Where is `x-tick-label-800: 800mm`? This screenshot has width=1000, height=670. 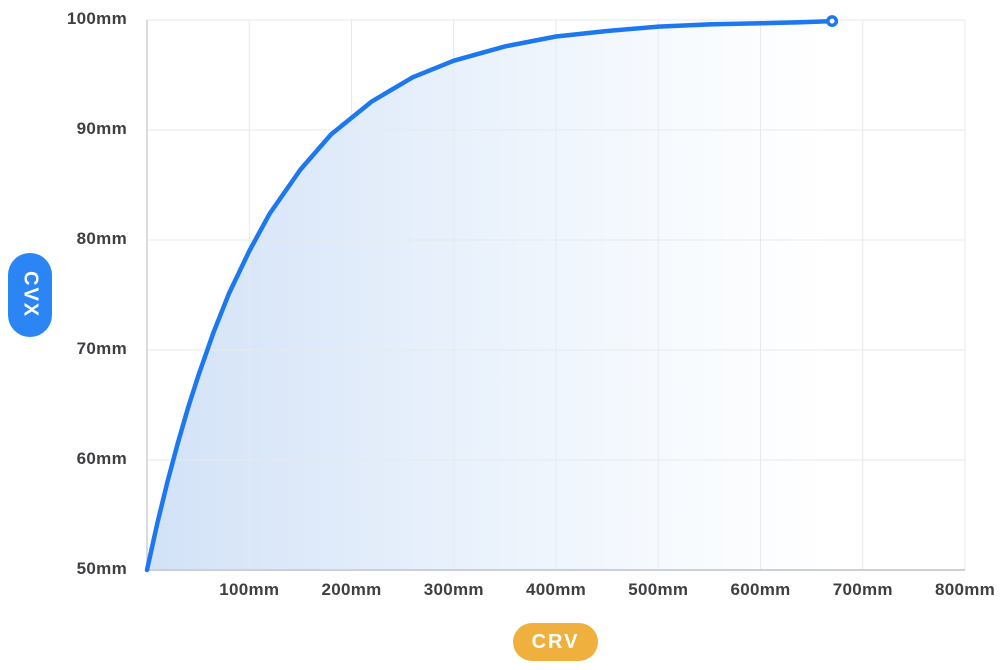 x-tick-label-800: 800mm is located at coordinates (965, 589).